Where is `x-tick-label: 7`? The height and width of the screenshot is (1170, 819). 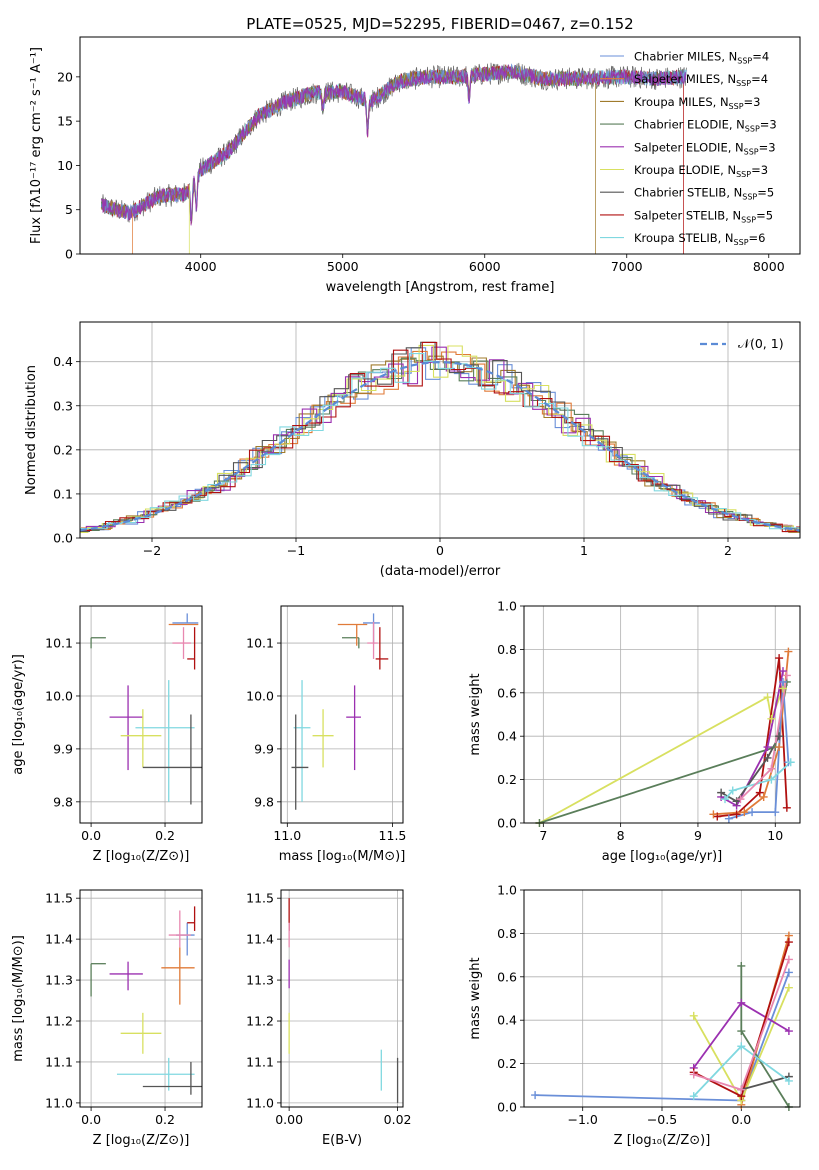
x-tick-label: 7 is located at coordinates (543, 835).